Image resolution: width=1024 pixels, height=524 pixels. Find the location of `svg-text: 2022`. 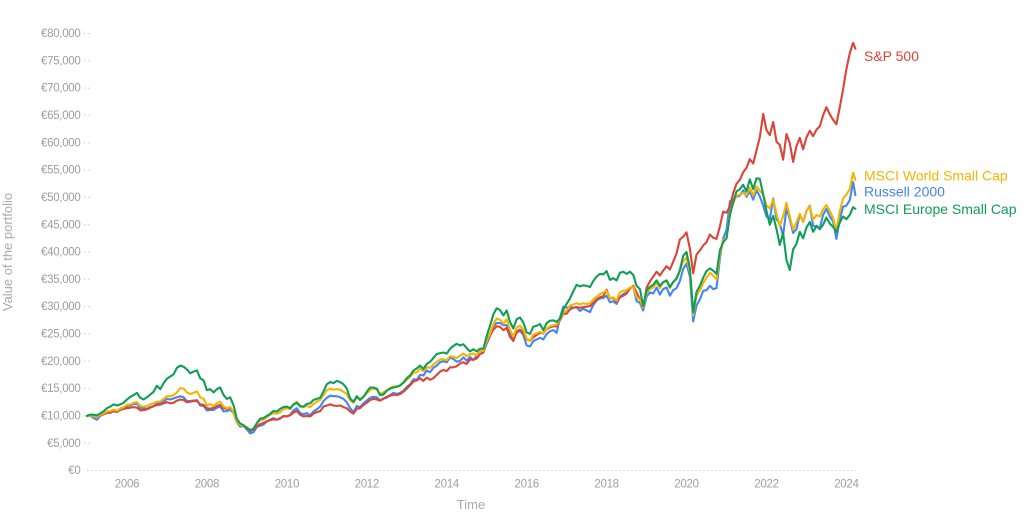

svg-text: 2022 is located at coordinates (766, 485).